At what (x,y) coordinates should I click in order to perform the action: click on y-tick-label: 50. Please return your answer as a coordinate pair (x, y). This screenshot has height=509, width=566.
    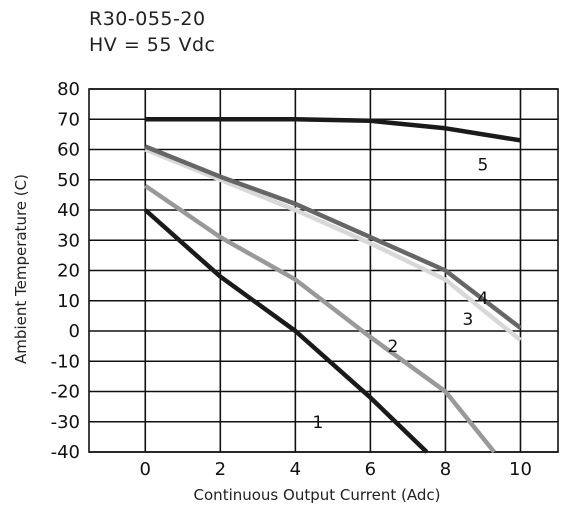
    Looking at the image, I should click on (68, 180).